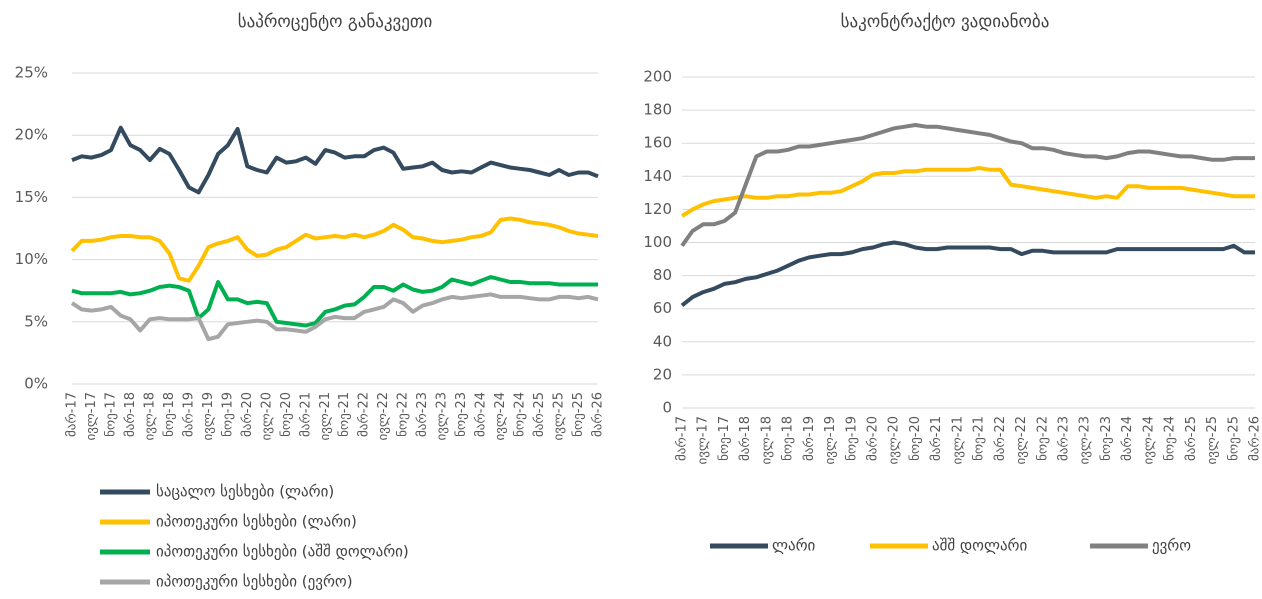 Image resolution: width=1262 pixels, height=599 pixels. I want to click on y-tick-label: 140, so click(657, 176).